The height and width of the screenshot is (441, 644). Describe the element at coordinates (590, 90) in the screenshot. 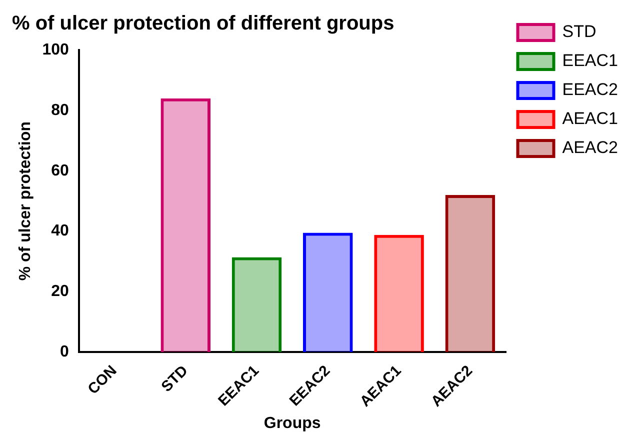

I see `legend-label: EEAC2` at that location.